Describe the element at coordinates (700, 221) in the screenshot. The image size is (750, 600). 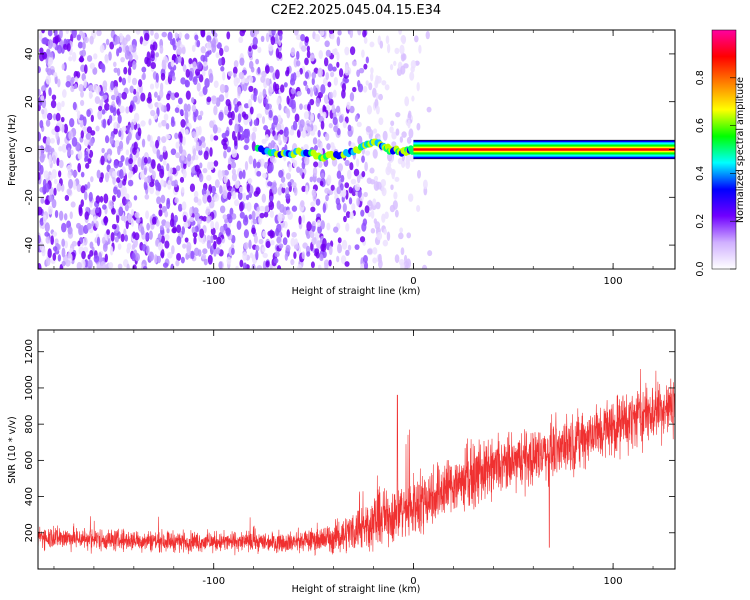
I see `colorbar-tick-label: 0.2` at that location.